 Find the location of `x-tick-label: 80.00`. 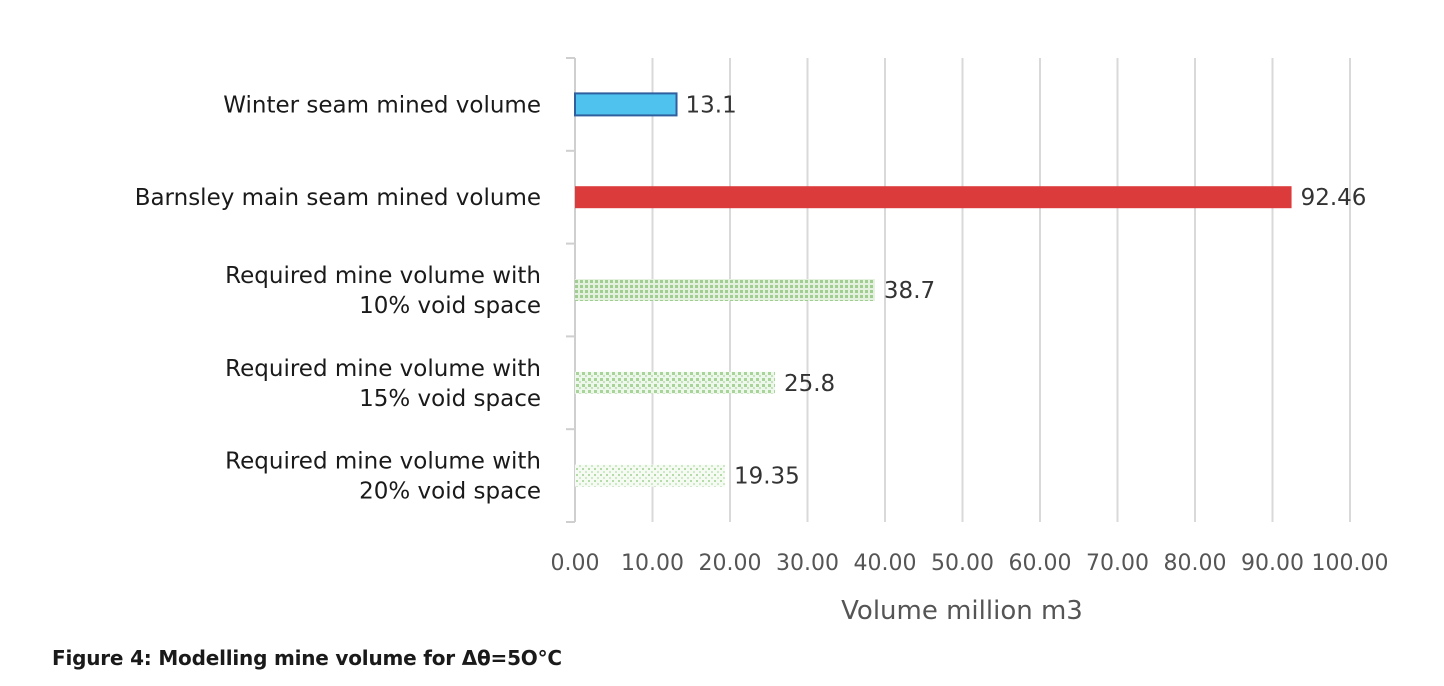

x-tick-label: 80.00 is located at coordinates (1195, 563).